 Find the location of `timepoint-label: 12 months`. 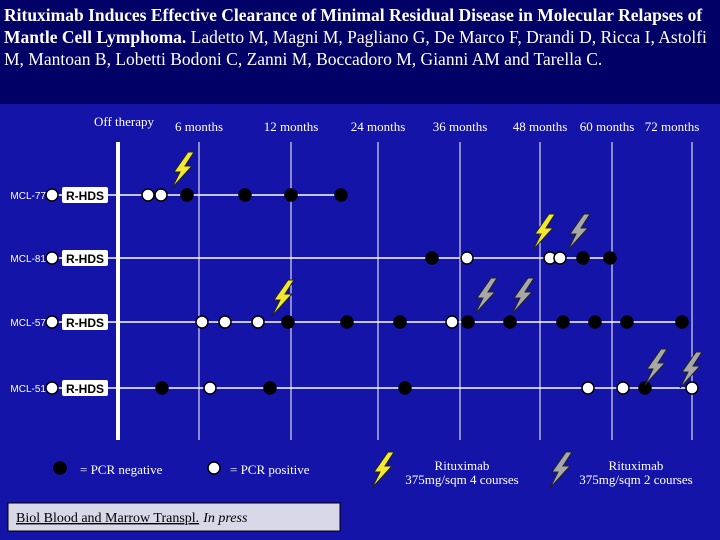

timepoint-label: 12 months is located at coordinates (291, 126).